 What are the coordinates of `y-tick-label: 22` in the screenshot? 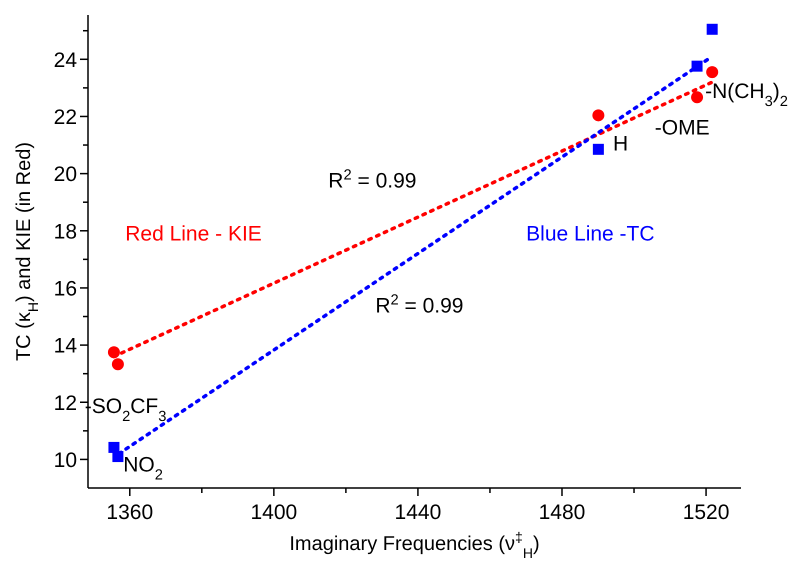 It's located at (65, 118).